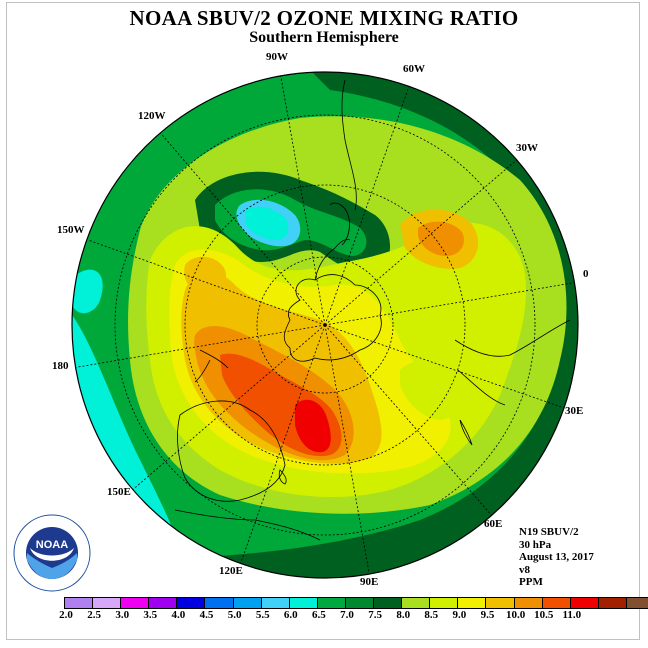  Describe the element at coordinates (347, 615) in the screenshot. I see `colorbar-tick-label: 7.0` at that location.